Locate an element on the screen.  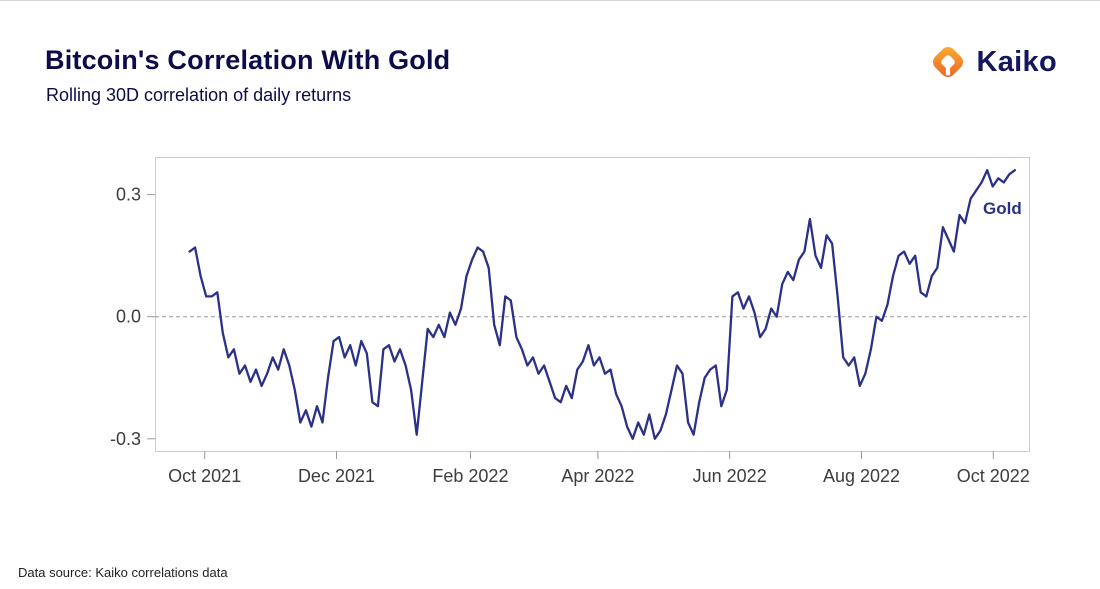
x-tick-label: Dec 2021 is located at coordinates (336, 476).